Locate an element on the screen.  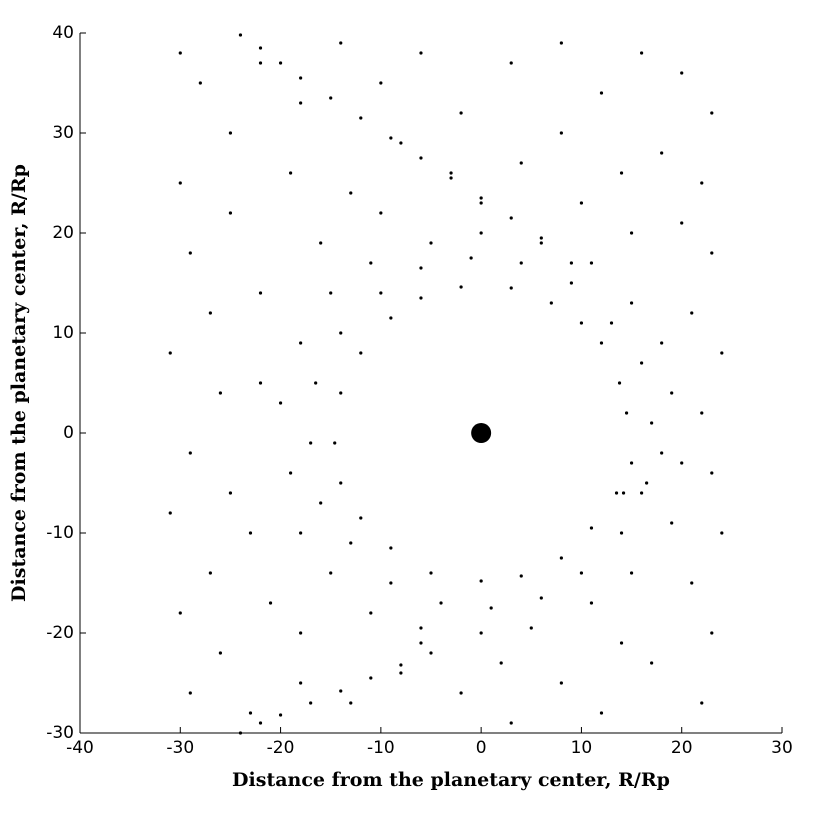
y-tick-label: 30 is located at coordinates (63, 133).